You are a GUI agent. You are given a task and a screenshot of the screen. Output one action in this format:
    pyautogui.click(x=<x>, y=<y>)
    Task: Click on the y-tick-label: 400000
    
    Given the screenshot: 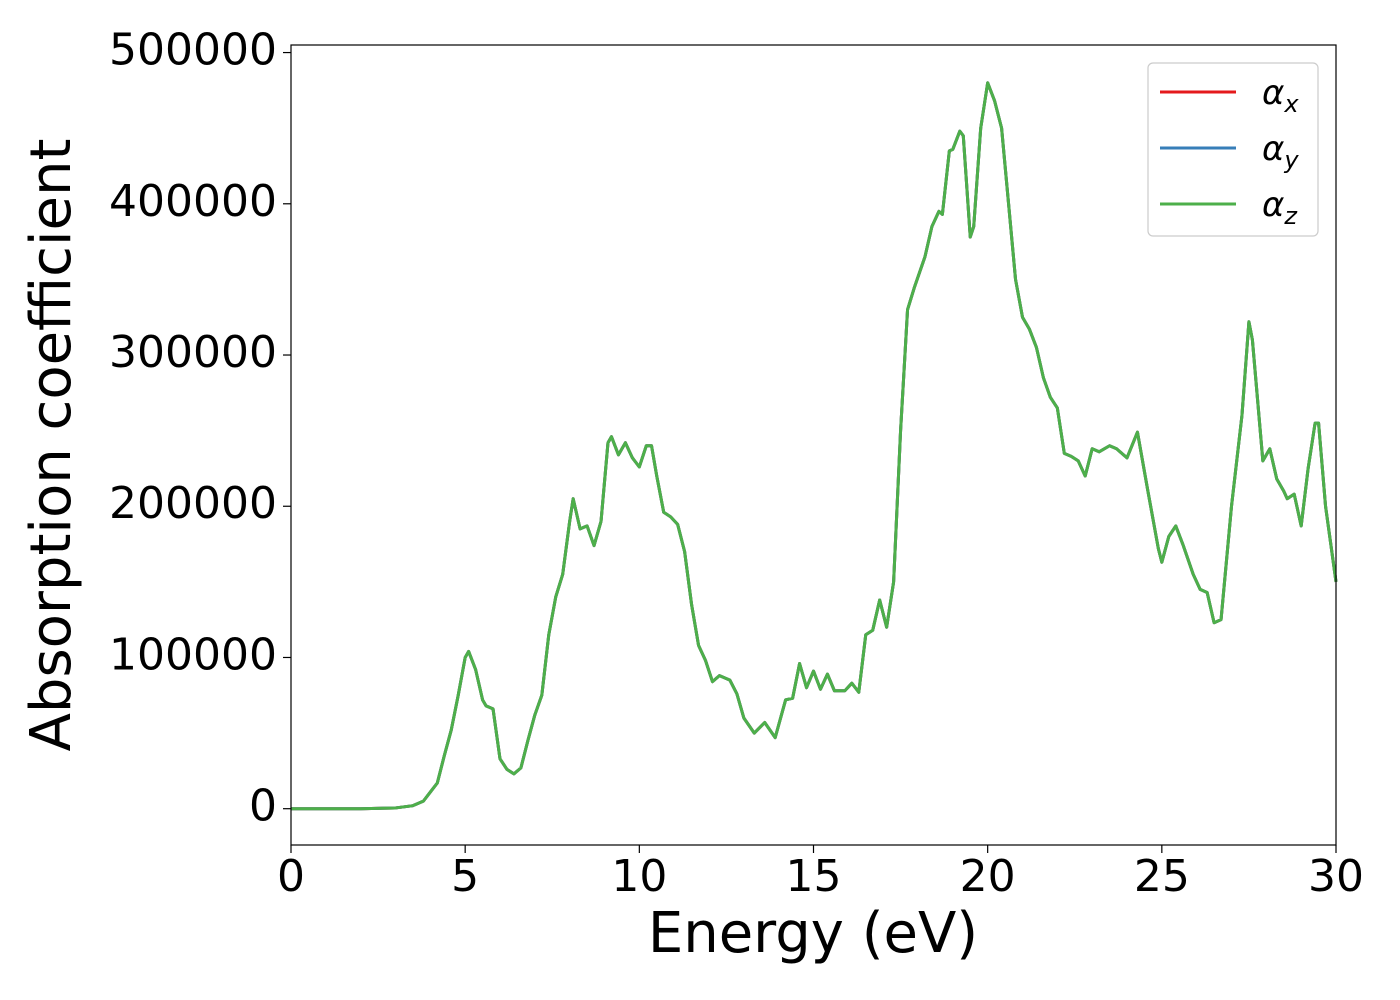 What is the action you would take?
    pyautogui.click(x=193, y=201)
    